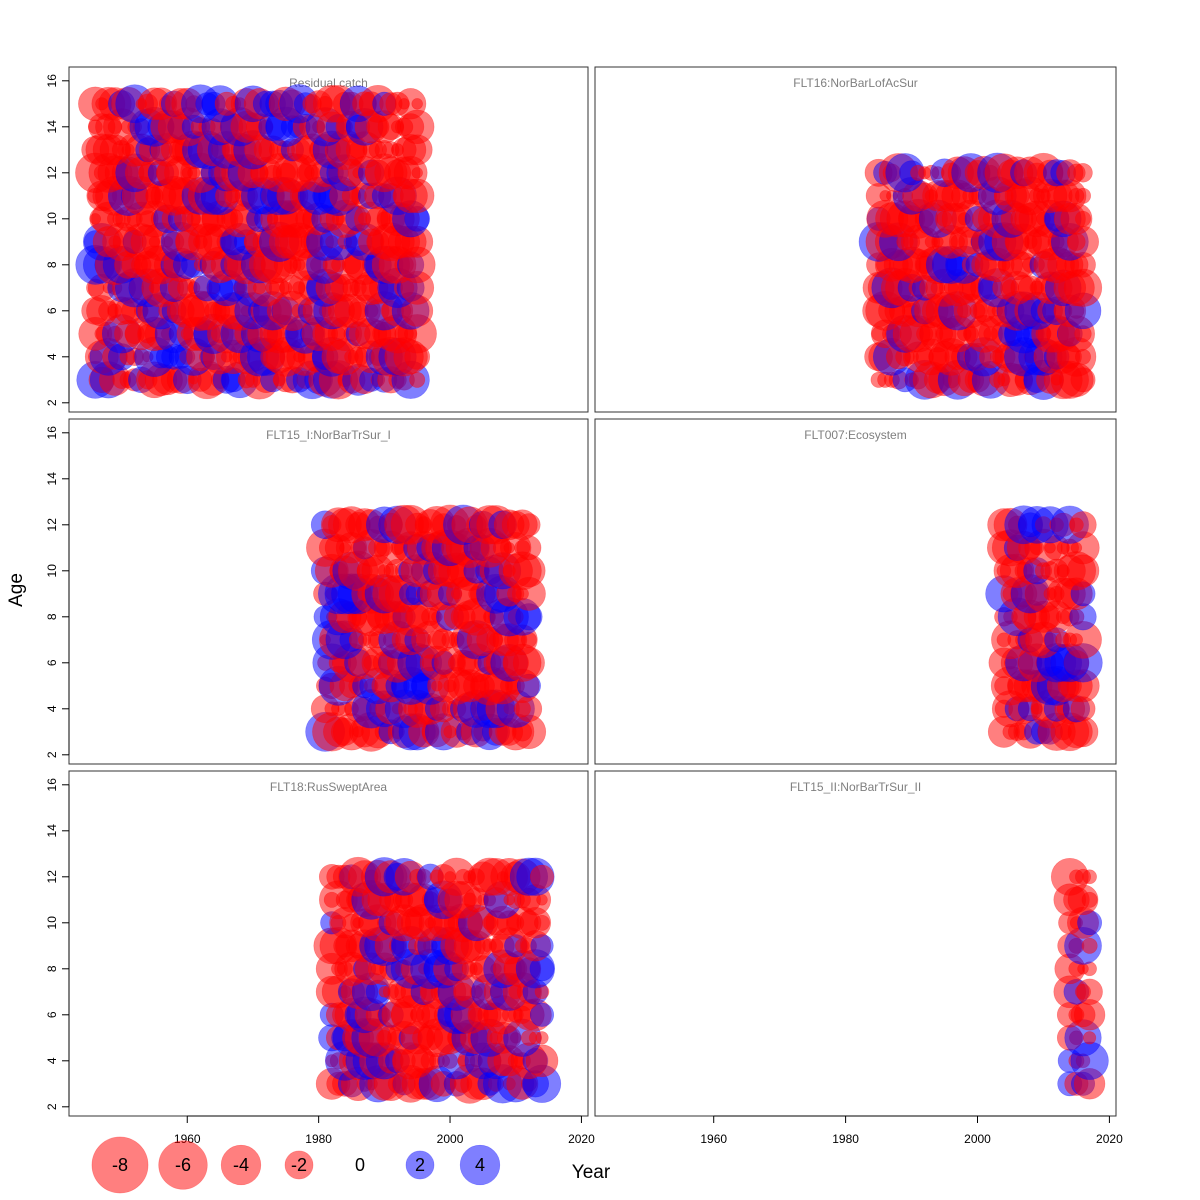  I want to click on legend-label: -2, so click(299, 1165).